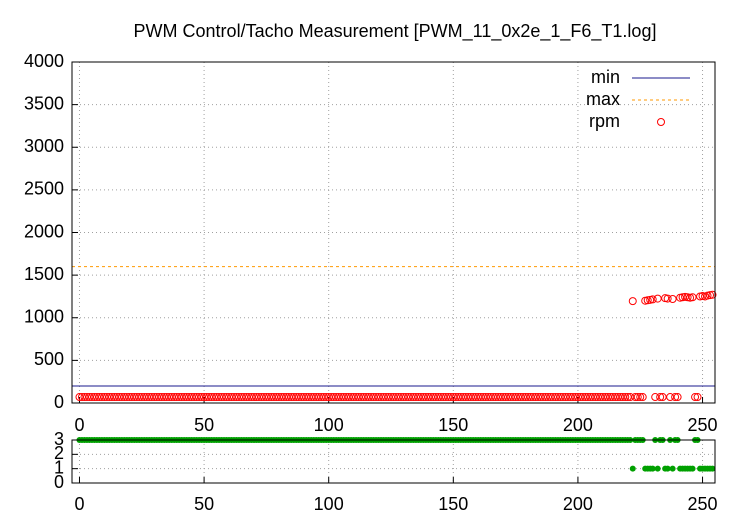 This screenshot has height=525, width=750. What do you see at coordinates (605, 77) in the screenshot?
I see `legend-label: min` at bounding box center [605, 77].